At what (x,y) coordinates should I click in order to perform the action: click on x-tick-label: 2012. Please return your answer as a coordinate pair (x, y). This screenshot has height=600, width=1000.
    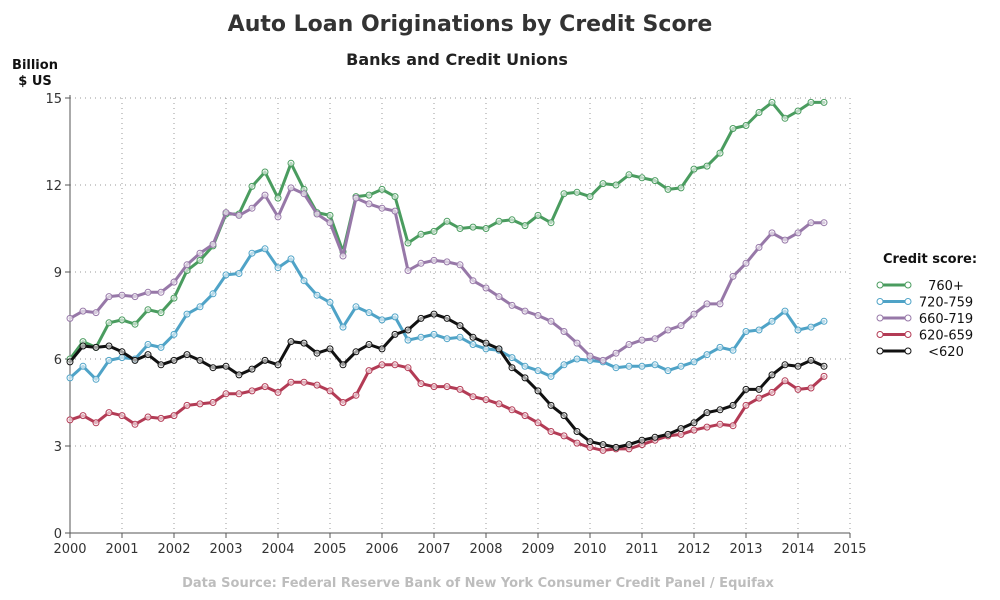
    Looking at the image, I should click on (693, 549).